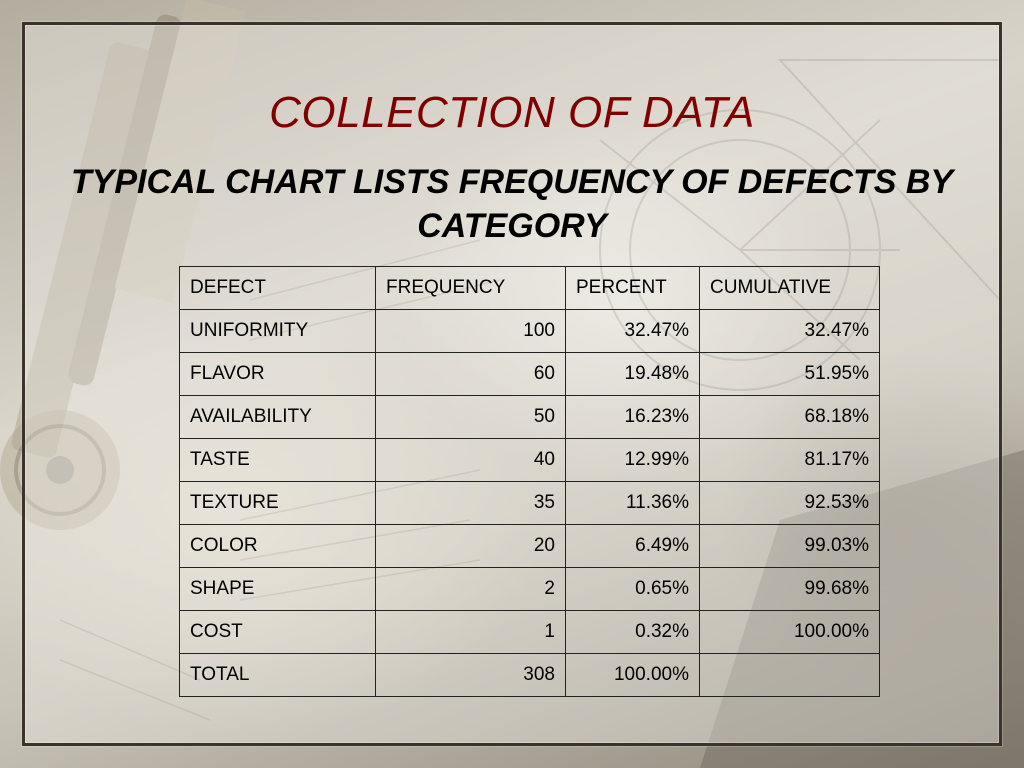  What do you see at coordinates (277, 546) in the screenshot?
I see `defect-cell: COLOR` at bounding box center [277, 546].